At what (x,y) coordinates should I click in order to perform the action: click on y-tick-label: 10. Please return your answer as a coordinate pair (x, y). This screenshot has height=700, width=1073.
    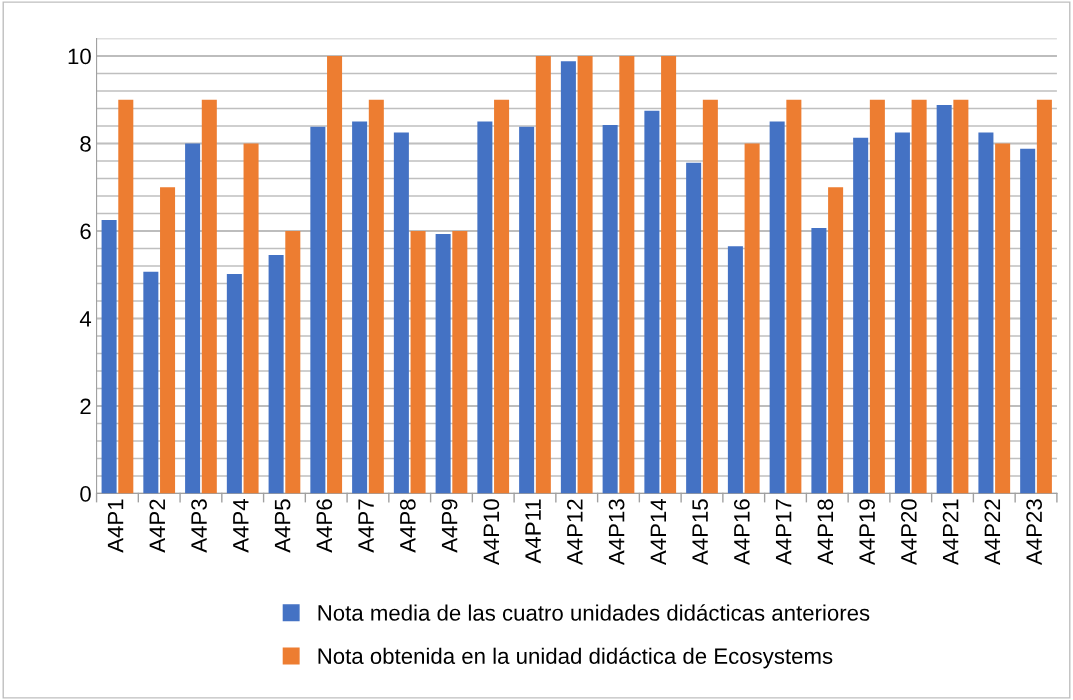
    Looking at the image, I should click on (79, 56).